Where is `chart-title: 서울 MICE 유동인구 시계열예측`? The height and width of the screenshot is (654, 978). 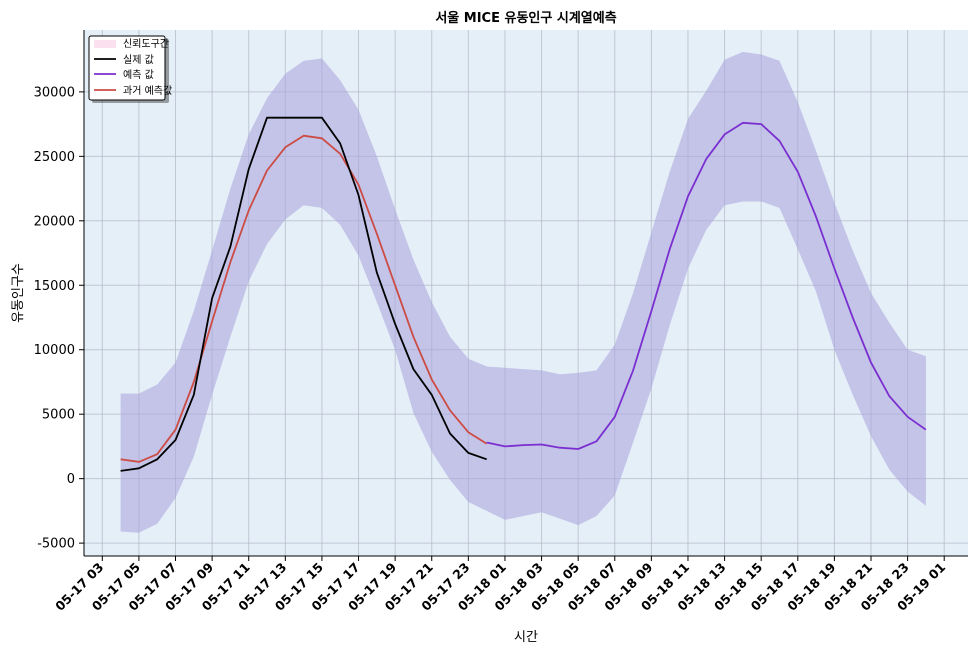
chart-title: 서울 MICE 유동인구 시계열예측 is located at coordinates (525, 18).